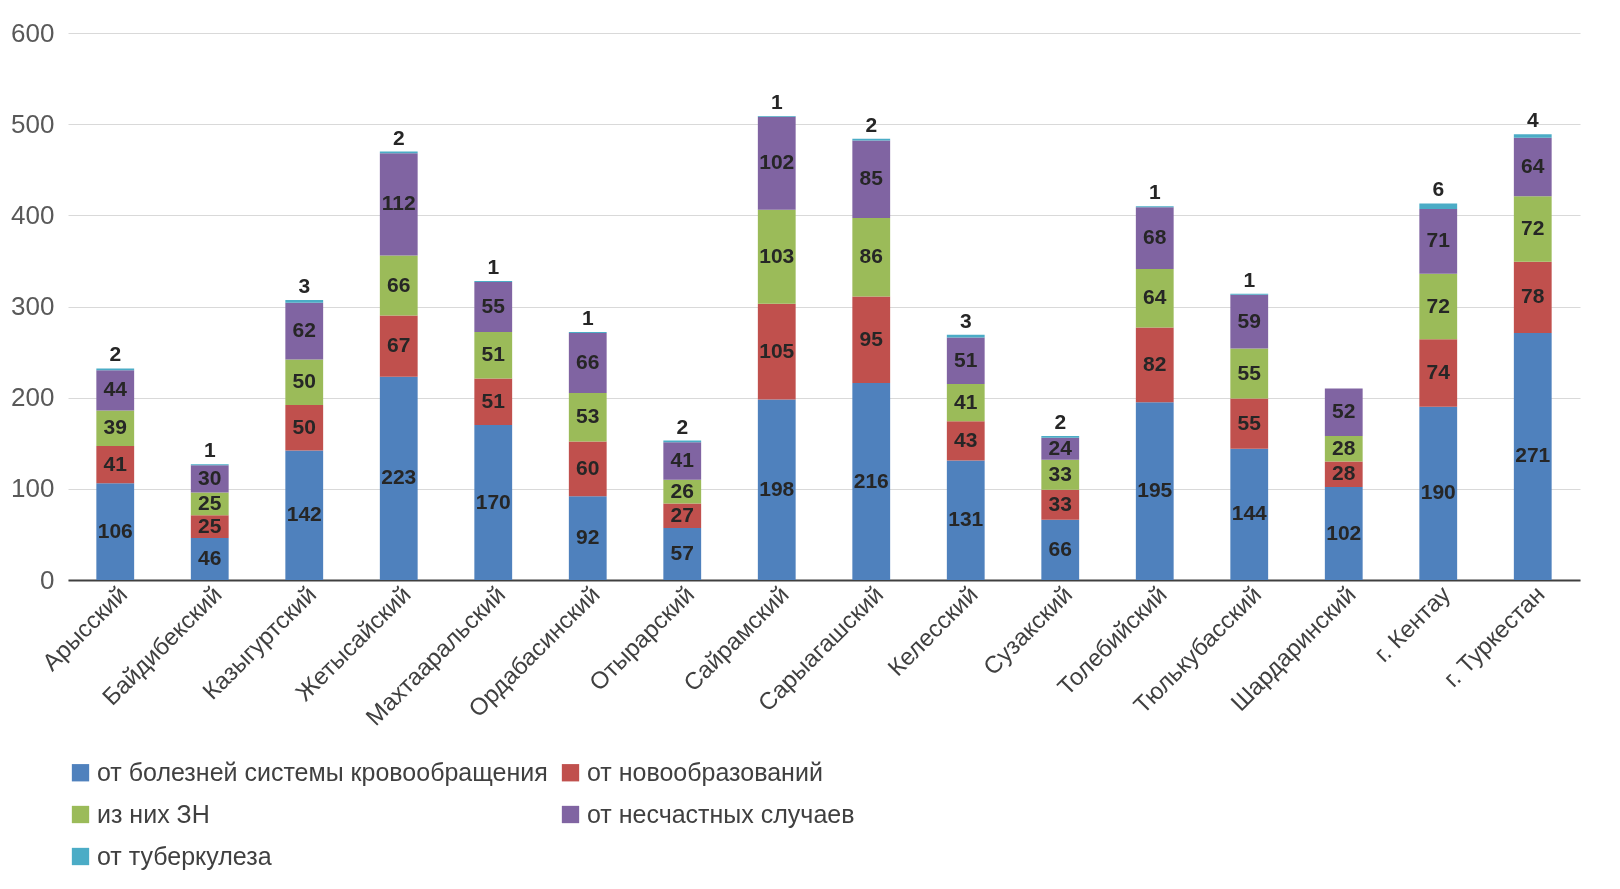  I want to click on data-label: 131, so click(966, 519).